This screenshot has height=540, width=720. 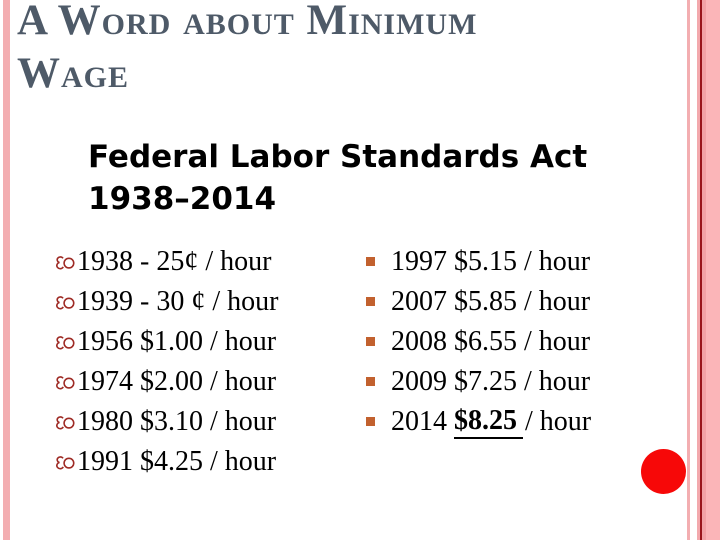 I want to click on highlighted-wage-value: $8.25, so click(x=488, y=422).